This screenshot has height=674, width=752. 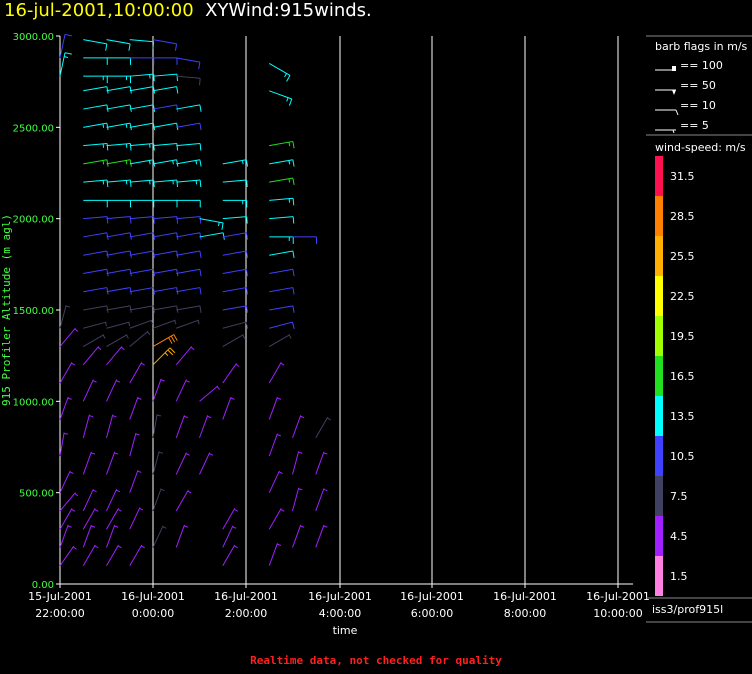 I want to click on speed-color-label: 1.5, so click(x=679, y=576).